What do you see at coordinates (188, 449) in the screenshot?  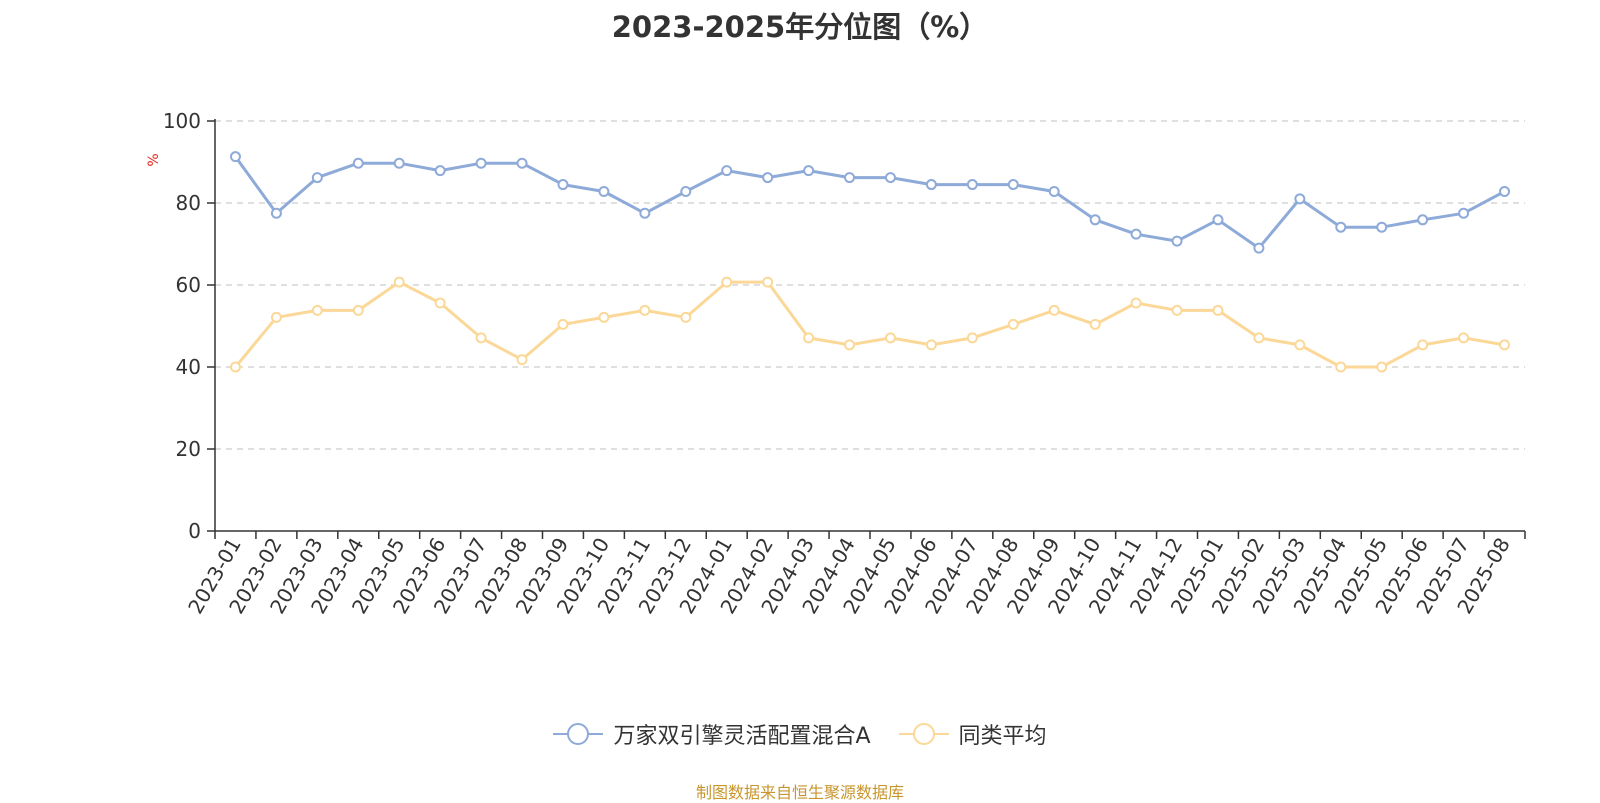 I see `y-tick-label: 20` at bounding box center [188, 449].